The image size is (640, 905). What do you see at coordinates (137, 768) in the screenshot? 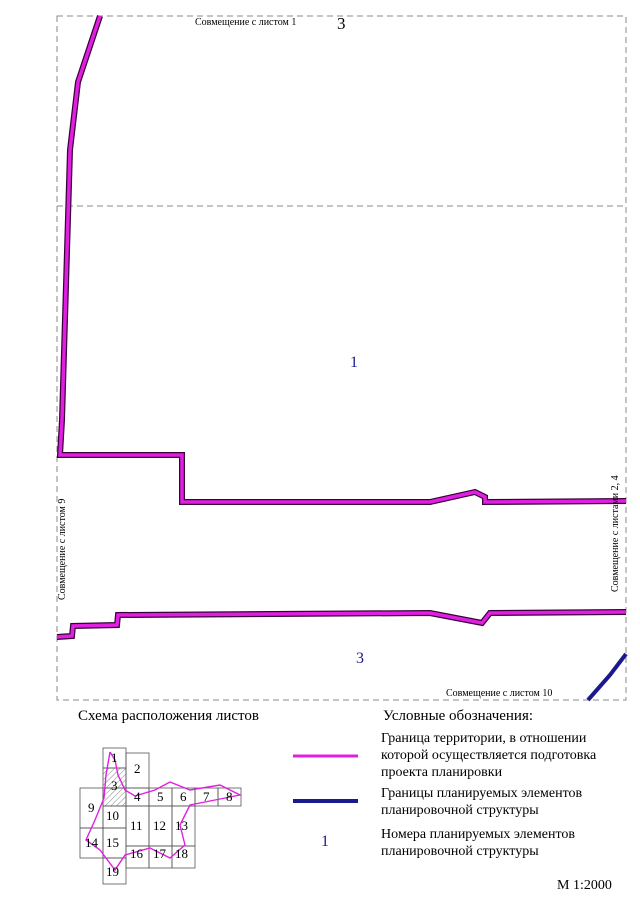
I see `key-map-cell: 2` at bounding box center [137, 768].